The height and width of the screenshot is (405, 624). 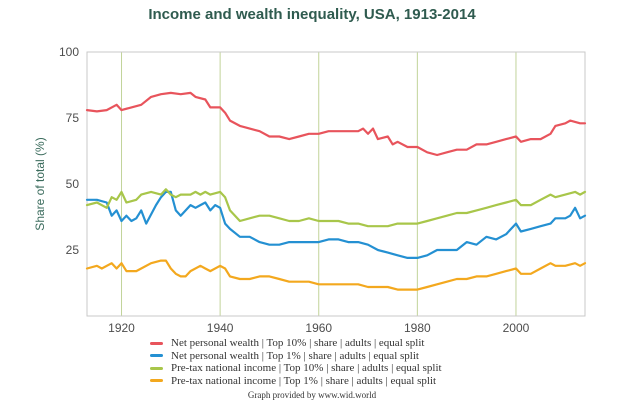 I want to click on x-tick-label: 1920, so click(x=121, y=328).